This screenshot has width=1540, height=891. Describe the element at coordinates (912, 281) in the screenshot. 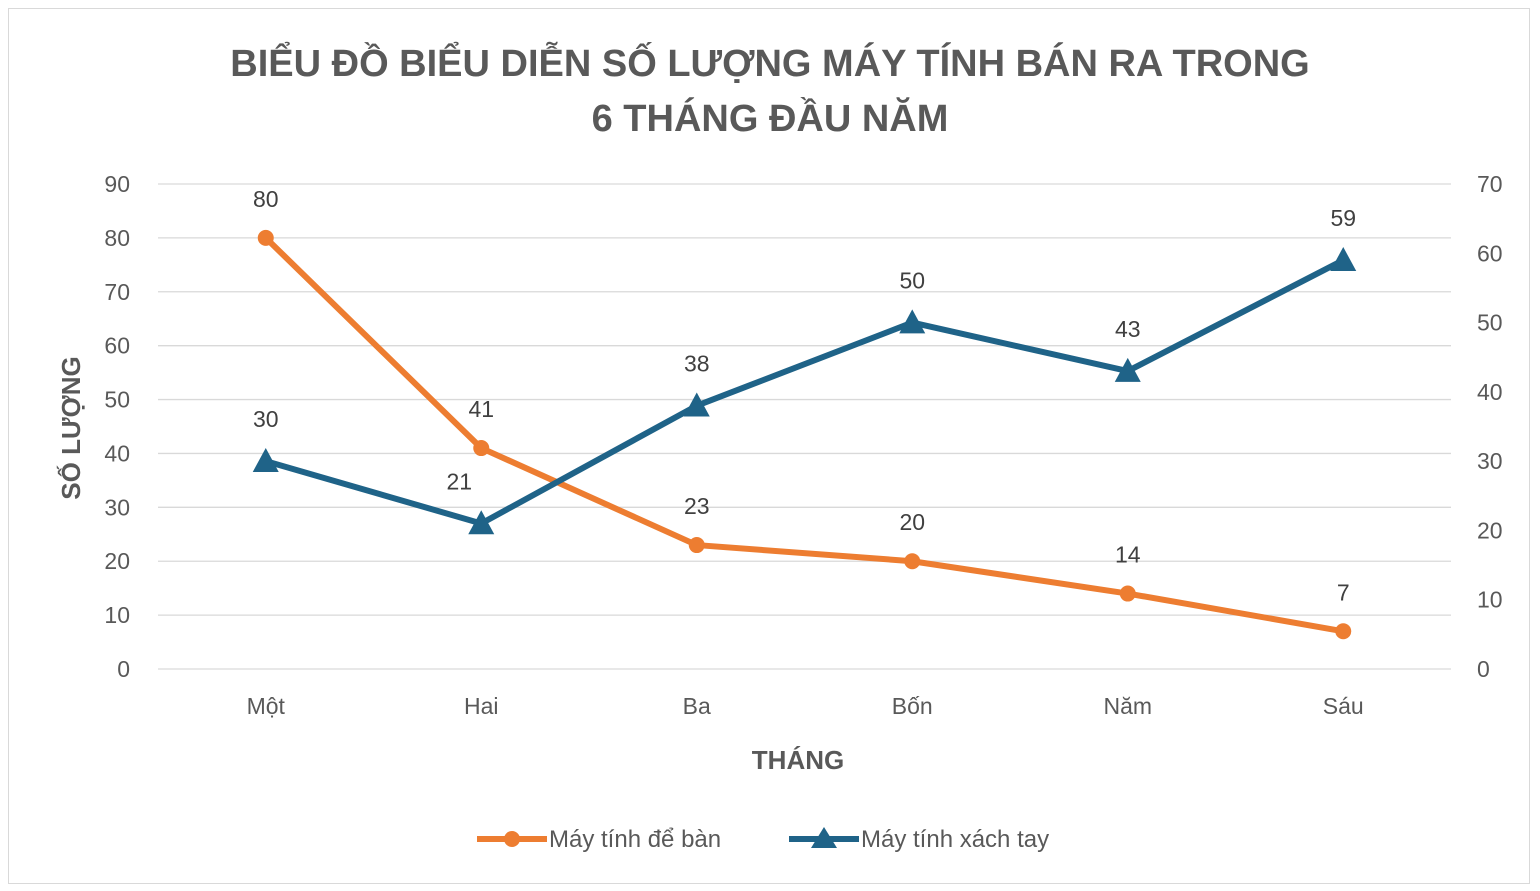

I see `data-label: 50` at that location.